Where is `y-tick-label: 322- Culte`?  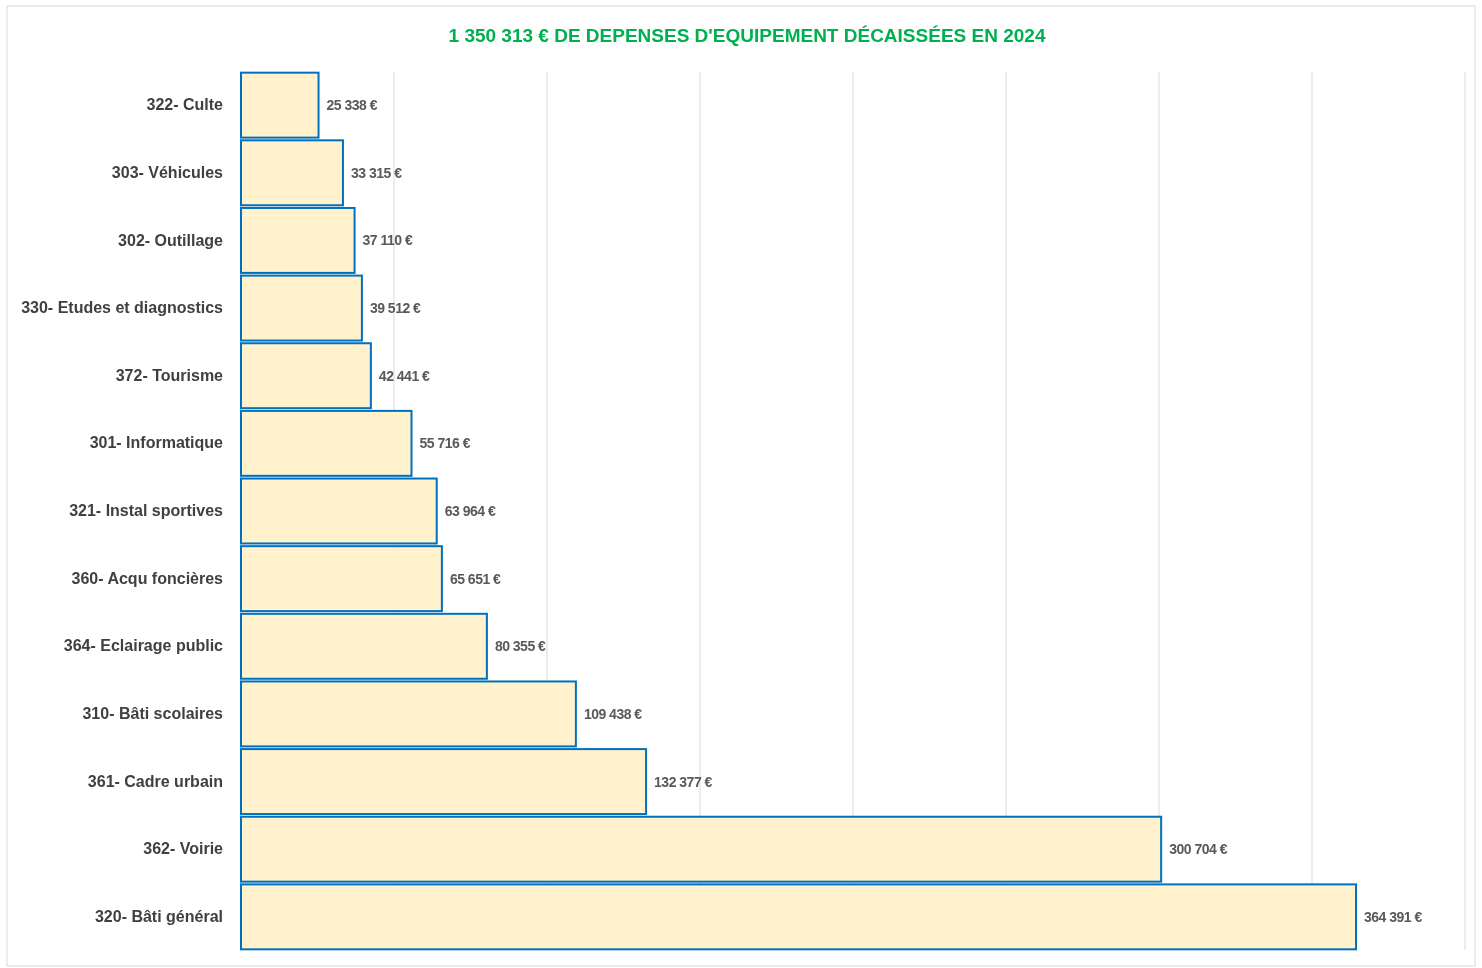
y-tick-label: 322- Culte is located at coordinates (185, 105).